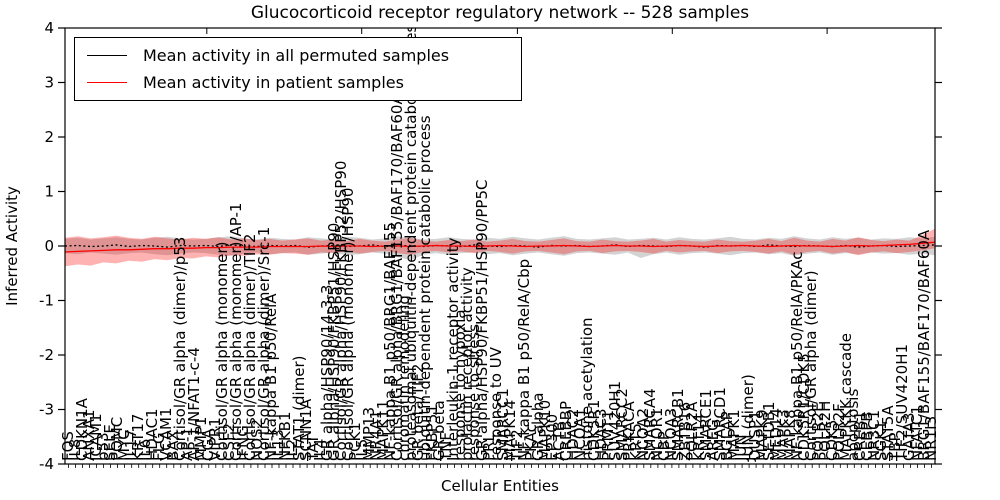  I want to click on y-tick-label: 4, so click(49, 28).